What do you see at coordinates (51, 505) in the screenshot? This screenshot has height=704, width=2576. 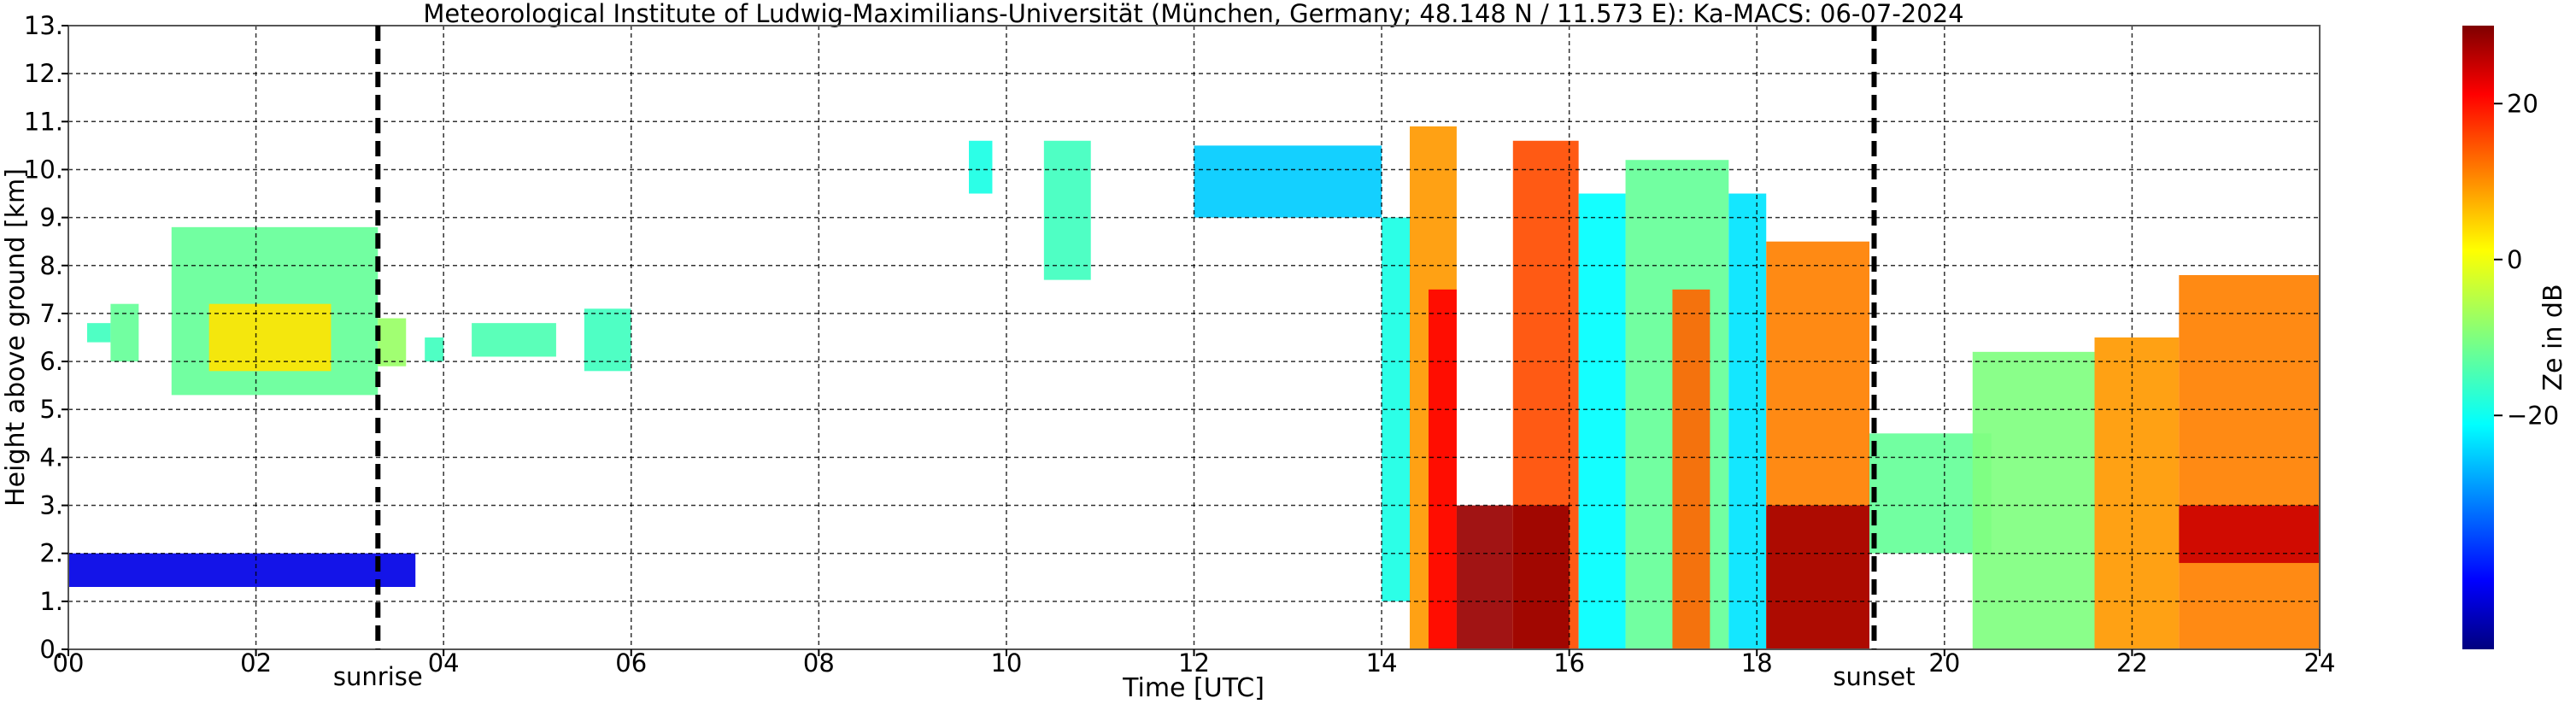 I see `y-tick-label: 3.` at bounding box center [51, 505].